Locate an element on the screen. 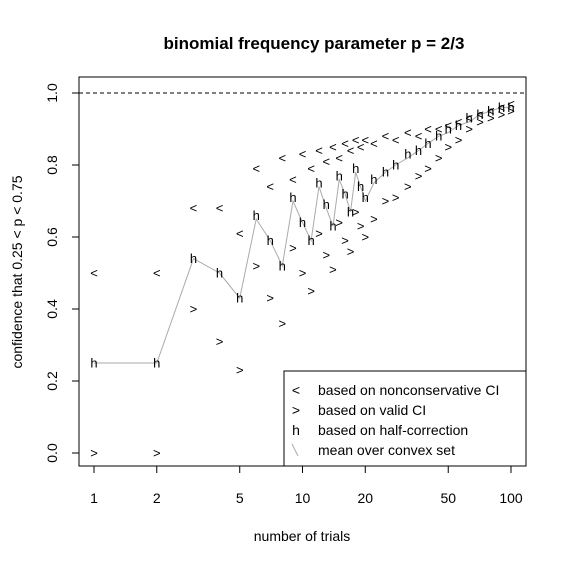  x-tick-label: 2 is located at coordinates (157, 498).